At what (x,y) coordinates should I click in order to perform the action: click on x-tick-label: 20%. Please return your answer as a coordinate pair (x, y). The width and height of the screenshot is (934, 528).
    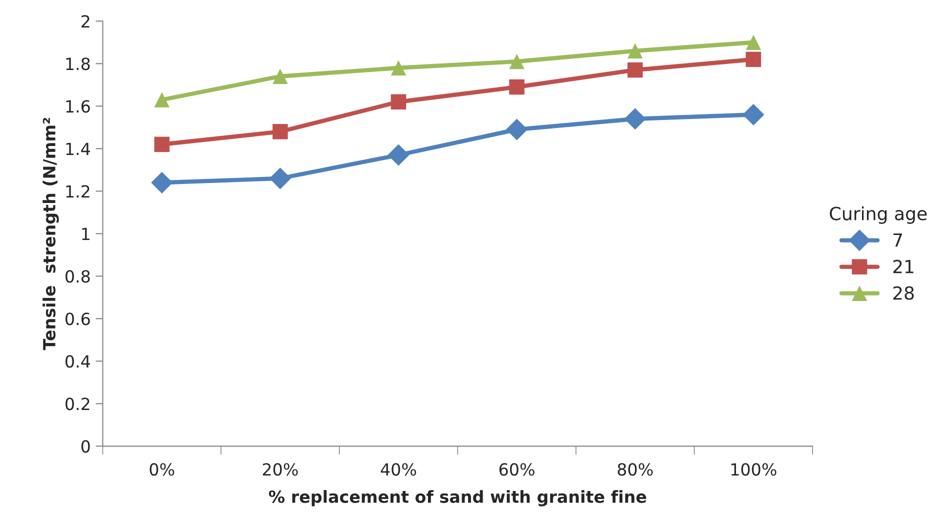
    Looking at the image, I should click on (280, 469).